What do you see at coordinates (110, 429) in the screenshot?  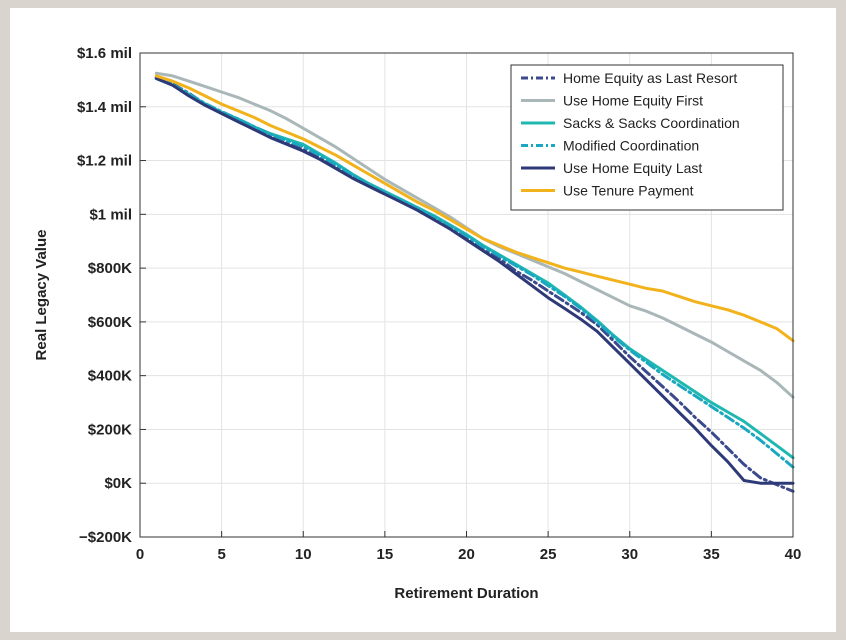 I see `y-tick-label: $200K` at bounding box center [110, 429].